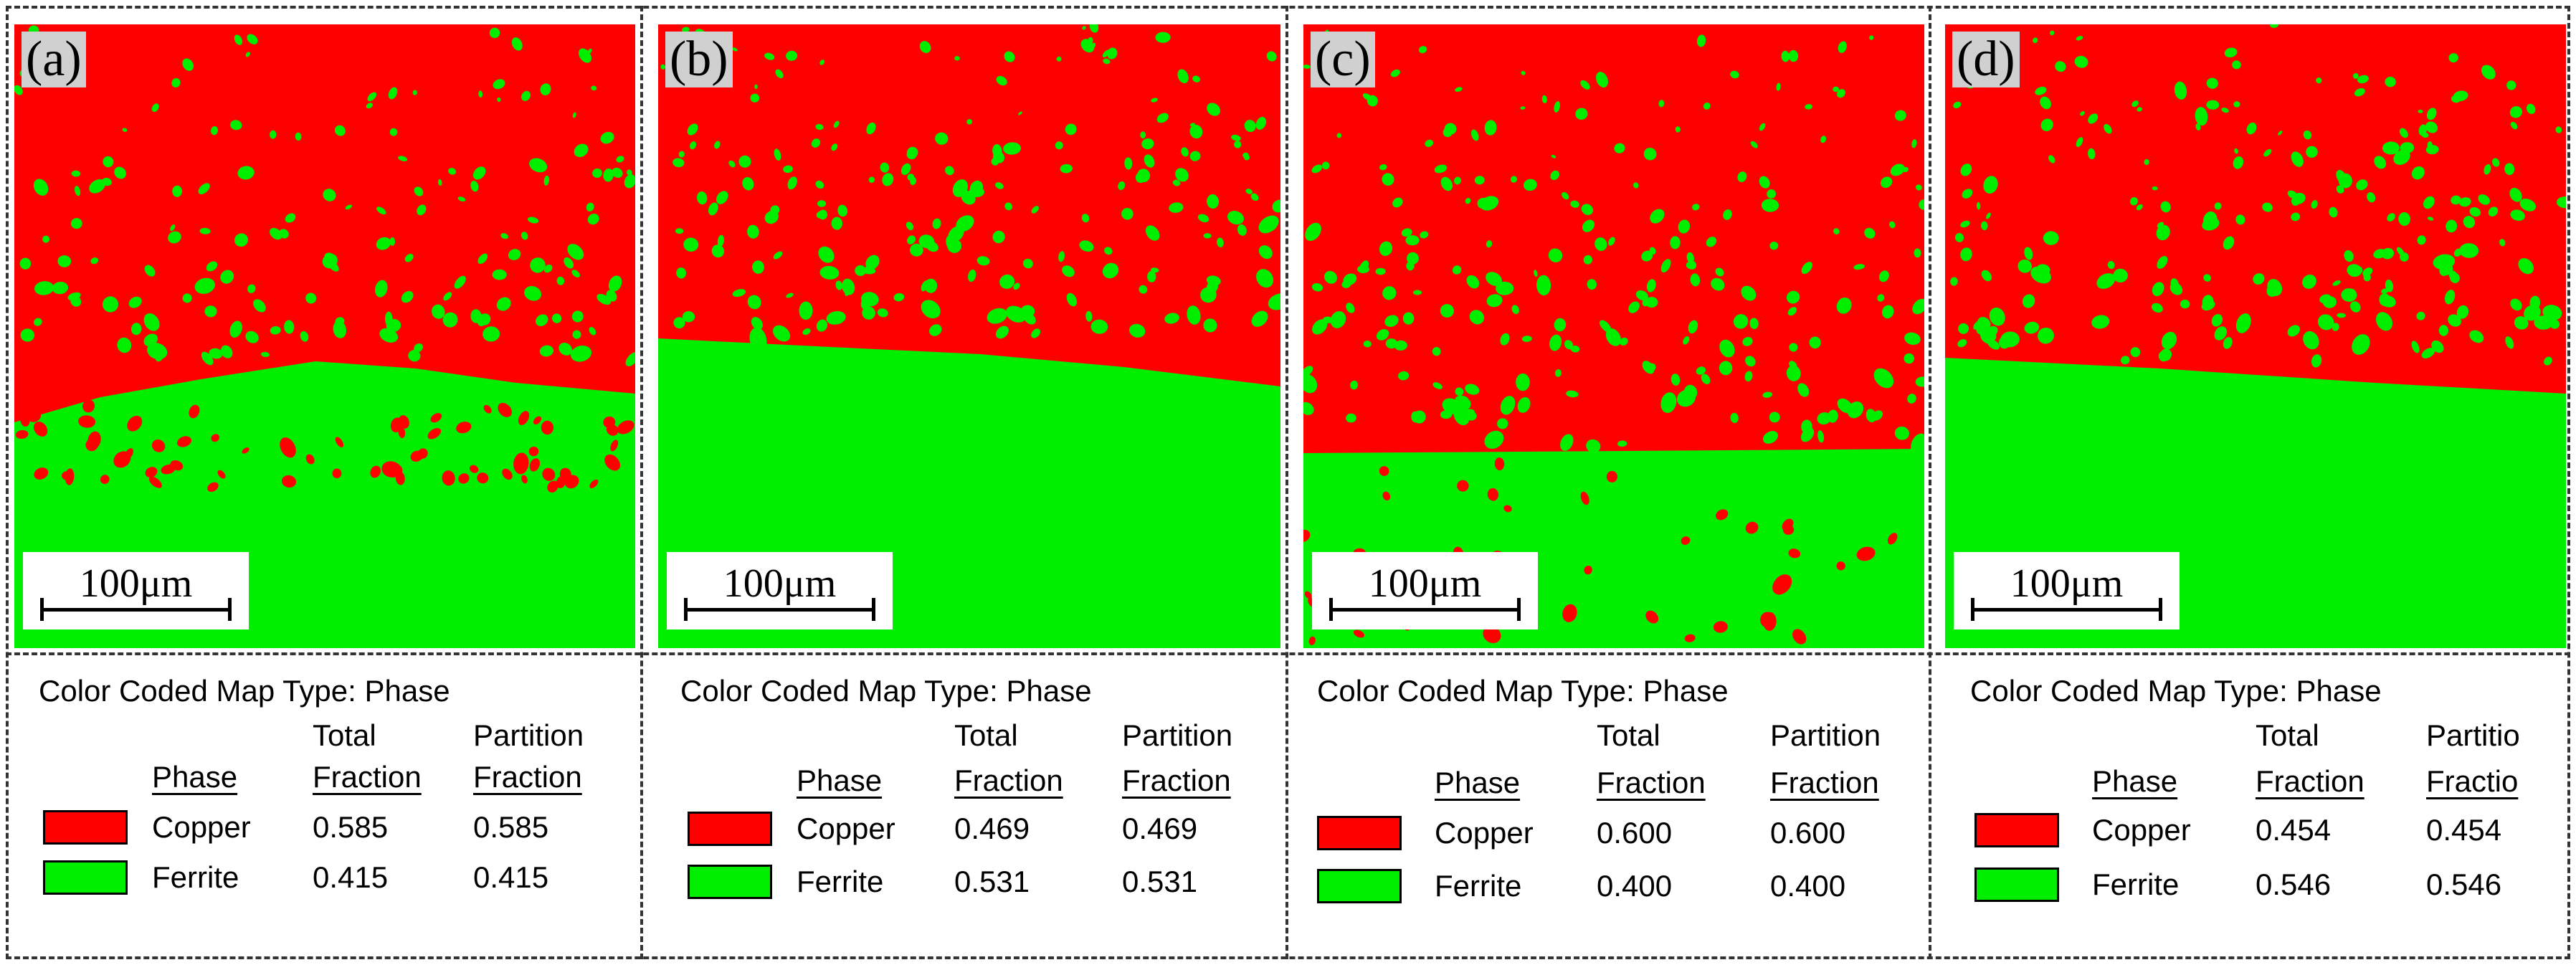 Image resolution: width=2576 pixels, height=965 pixels. What do you see at coordinates (2135, 781) in the screenshot?
I see `header-phase: Phase` at bounding box center [2135, 781].